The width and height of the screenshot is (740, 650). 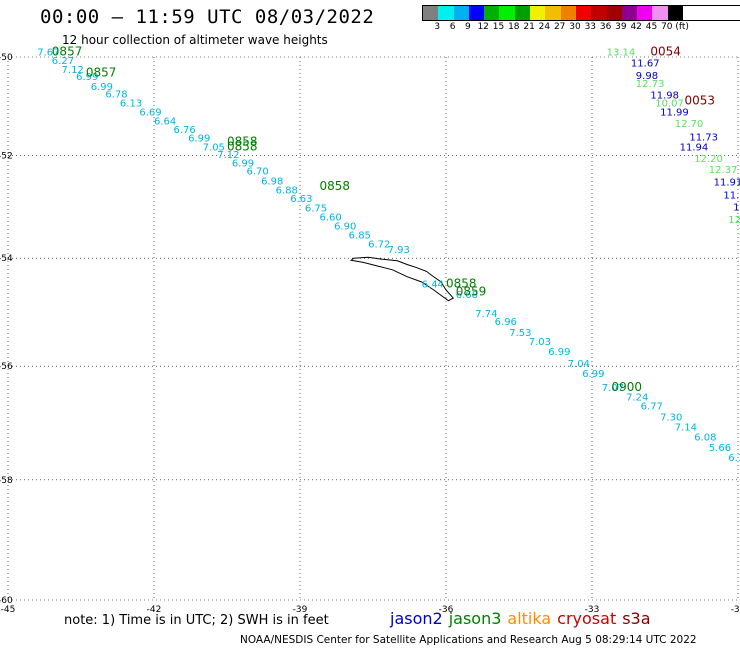 I want to click on legend-entry-cryosat: cryosat, so click(x=587, y=618).